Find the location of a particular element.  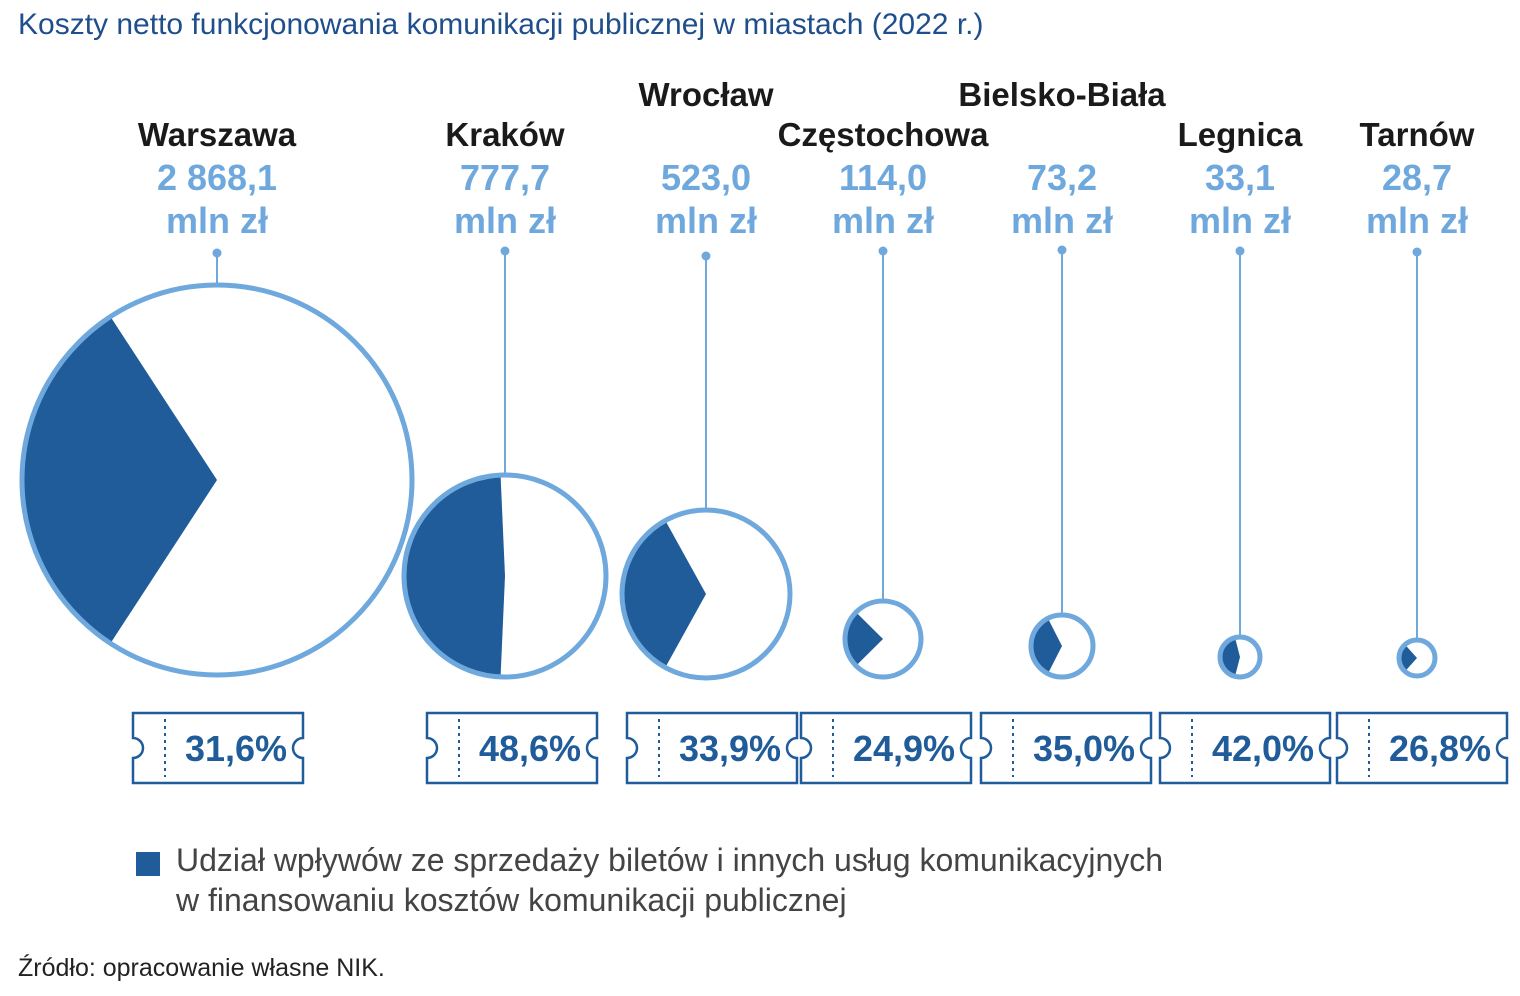

ticket-box-tarn-w is located at coordinates (1422, 748).